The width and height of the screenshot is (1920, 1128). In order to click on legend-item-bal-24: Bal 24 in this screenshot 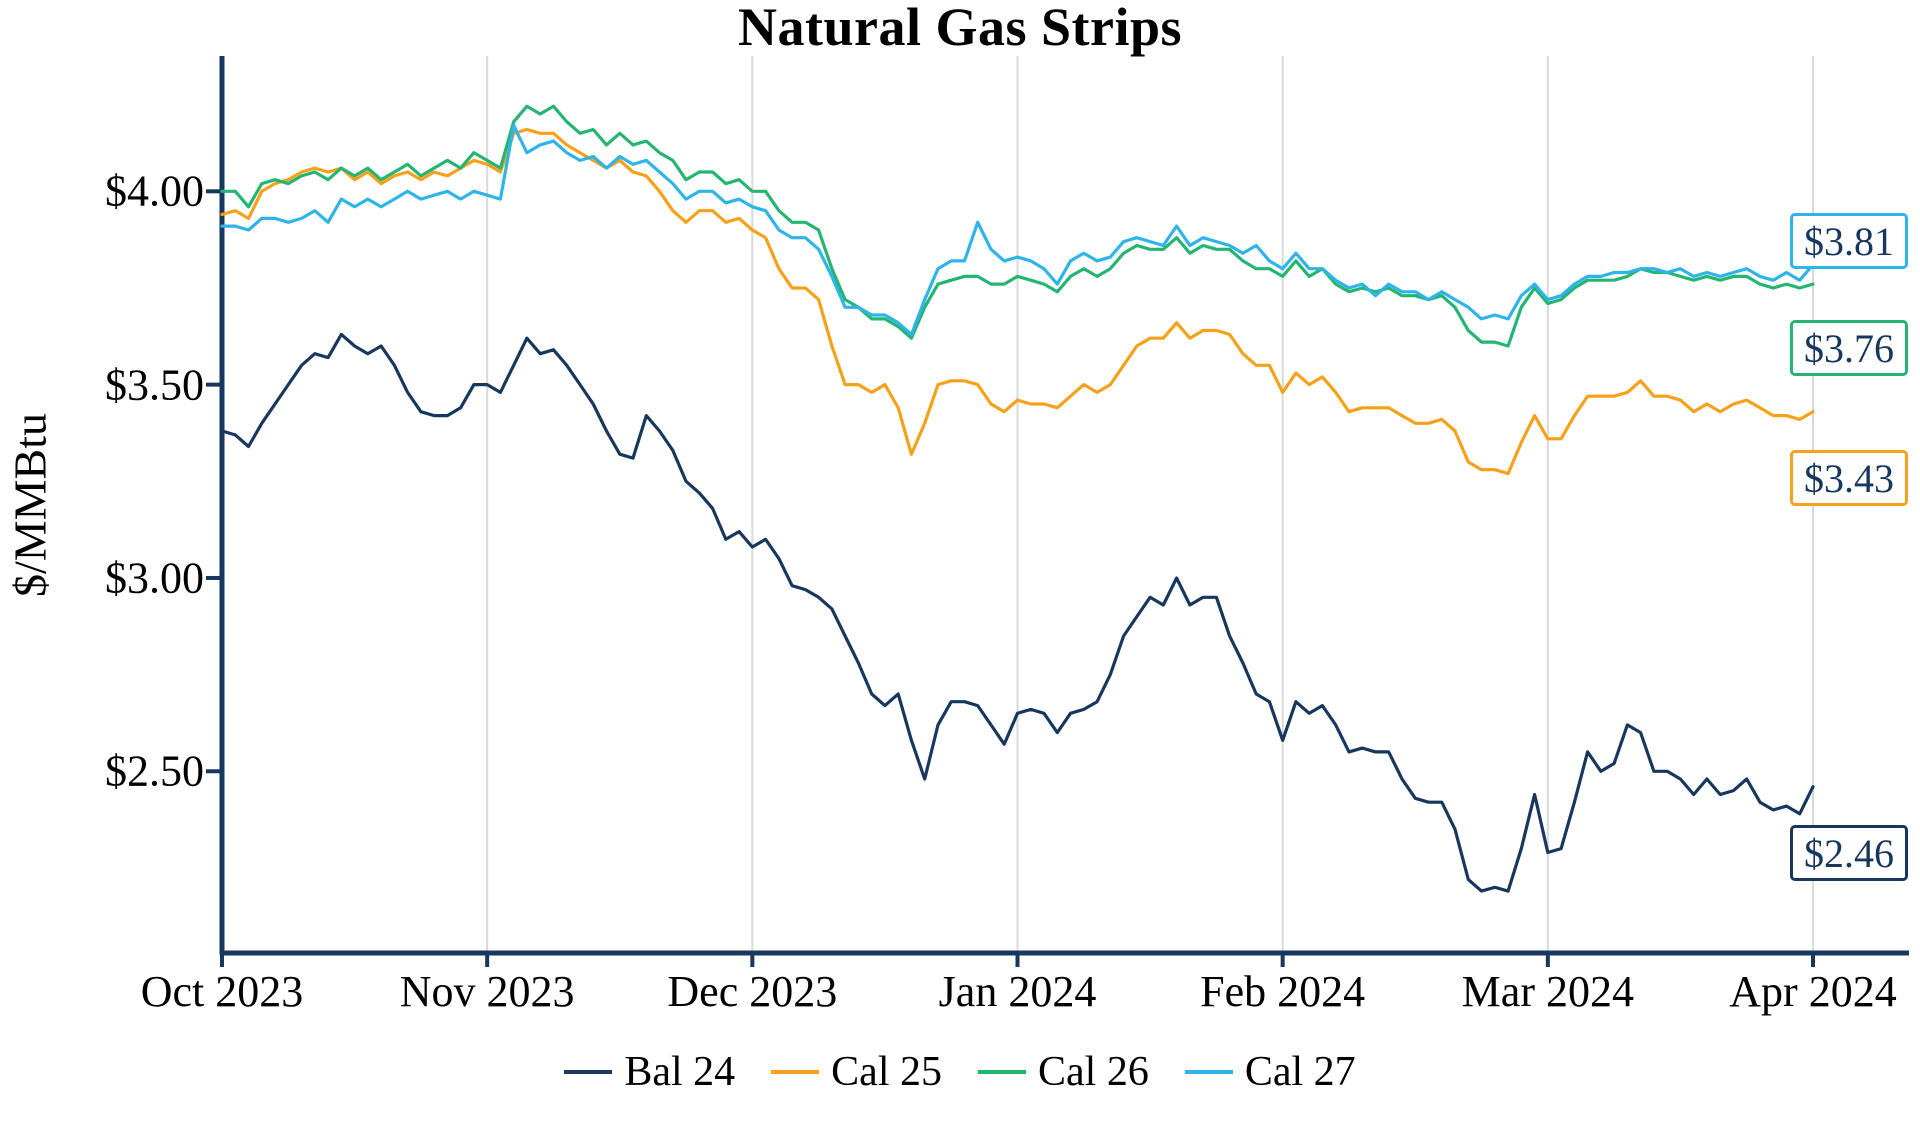, I will do `click(649, 1072)`.